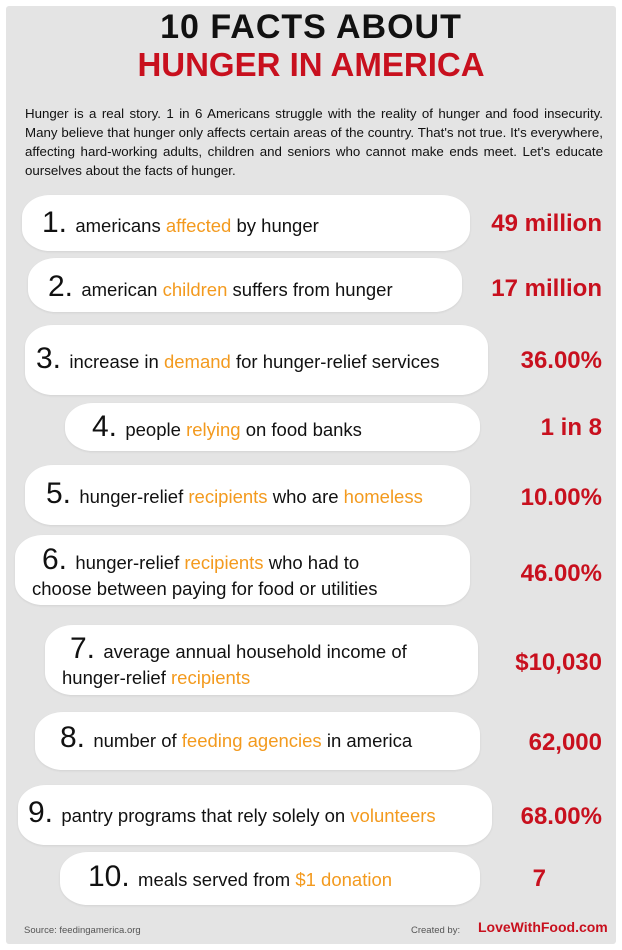 The height and width of the screenshot is (950, 622). I want to click on fact-number: 1., so click(59, 222).